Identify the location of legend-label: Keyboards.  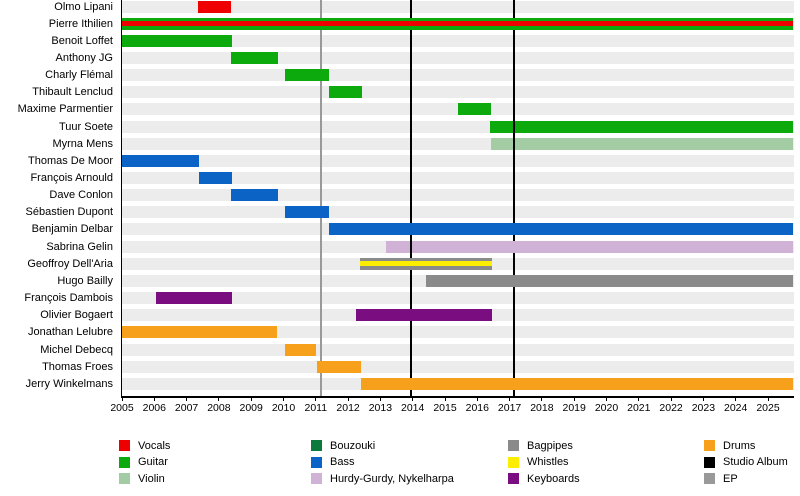
(553, 478).